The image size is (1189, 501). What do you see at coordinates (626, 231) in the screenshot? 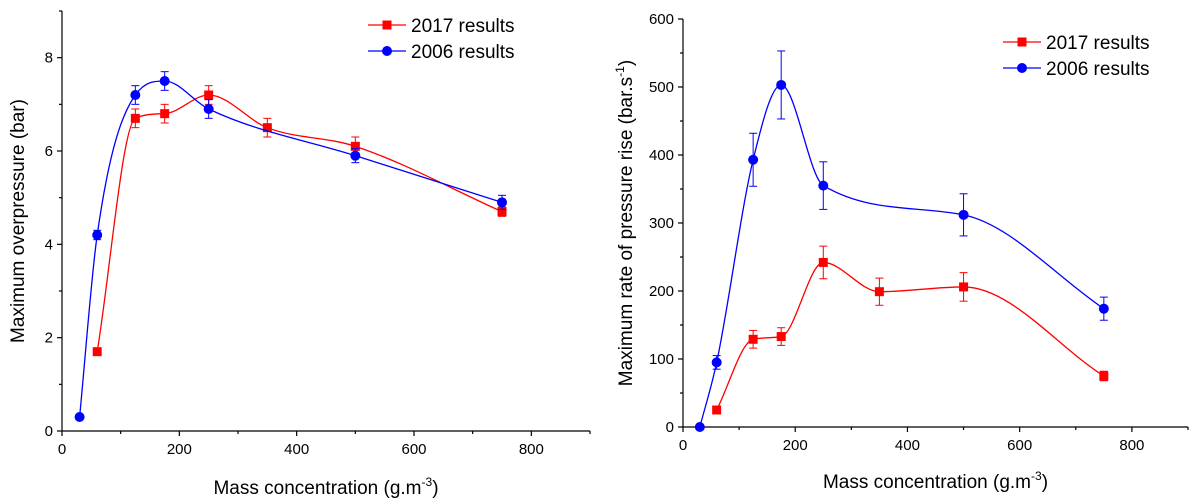
I see `y-axis-title-text: Maximum rate of pressure rise (bar.s` at bounding box center [626, 231].